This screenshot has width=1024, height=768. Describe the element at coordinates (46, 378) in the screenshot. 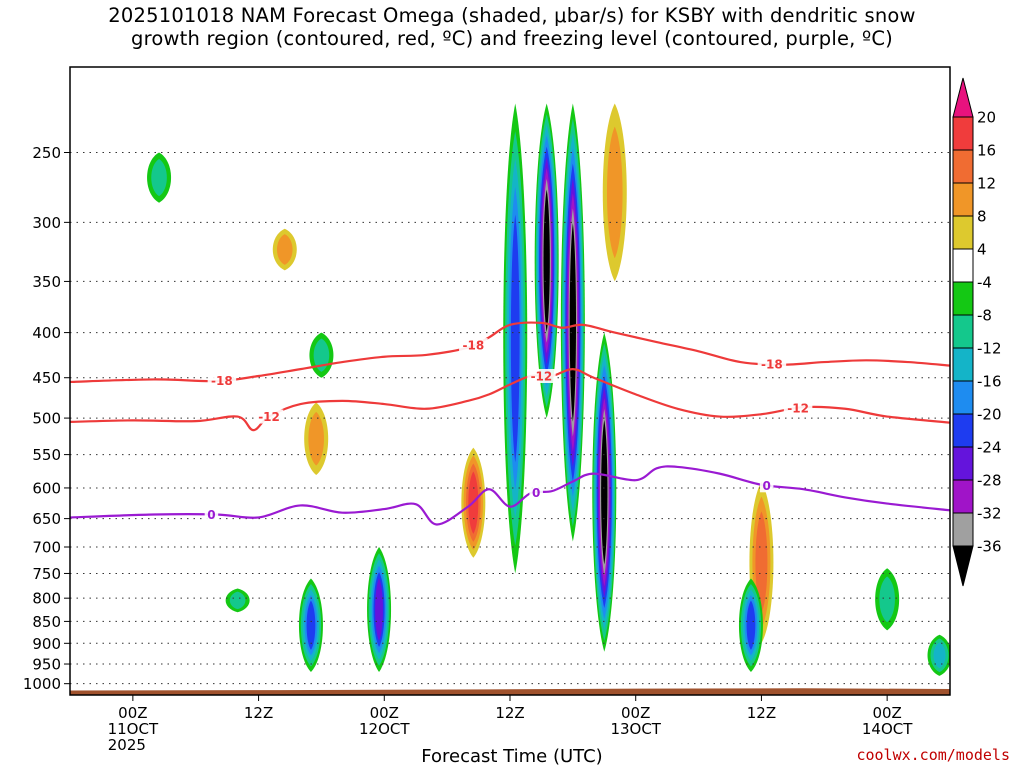

I see `y-tick-label-450: 450` at that location.